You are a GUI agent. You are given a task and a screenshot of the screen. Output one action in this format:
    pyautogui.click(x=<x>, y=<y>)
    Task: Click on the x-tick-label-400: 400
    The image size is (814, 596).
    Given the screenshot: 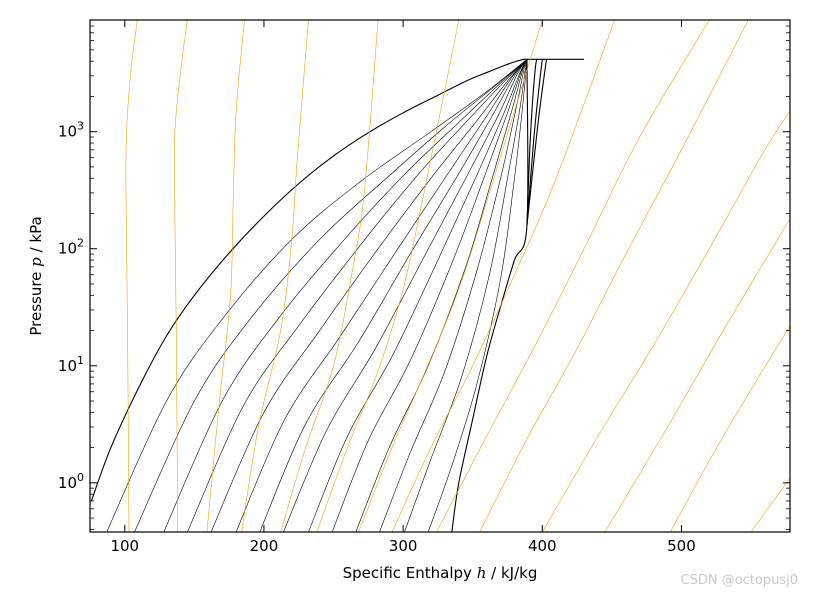 What is the action you would take?
    pyautogui.click(x=542, y=546)
    